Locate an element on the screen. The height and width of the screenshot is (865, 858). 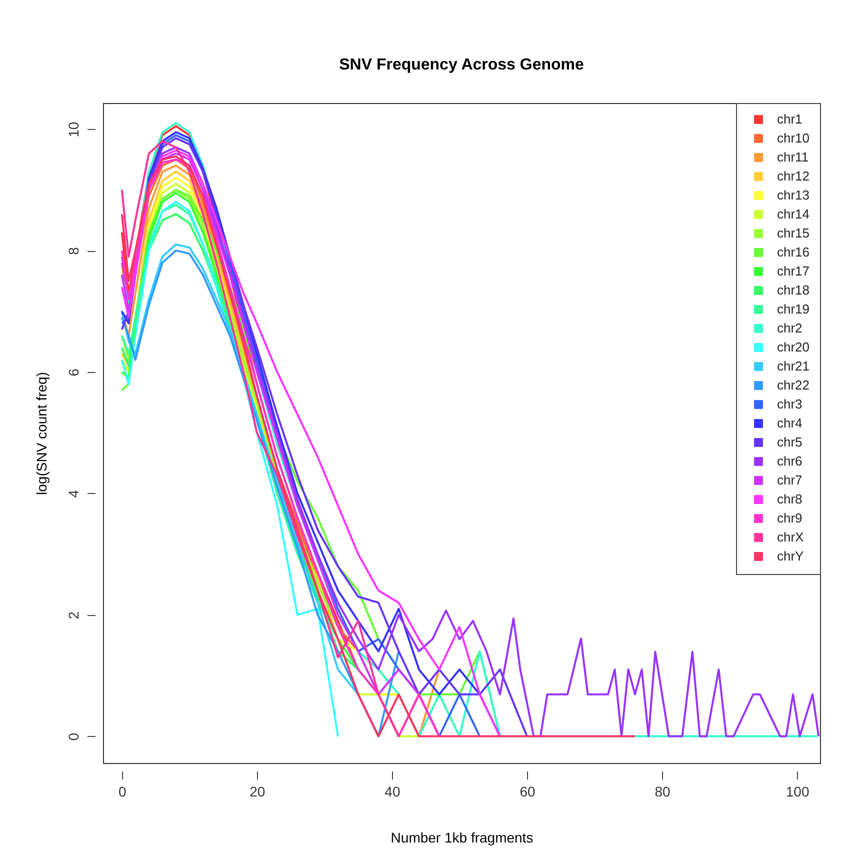
legend-label: chr13 is located at coordinates (793, 195).